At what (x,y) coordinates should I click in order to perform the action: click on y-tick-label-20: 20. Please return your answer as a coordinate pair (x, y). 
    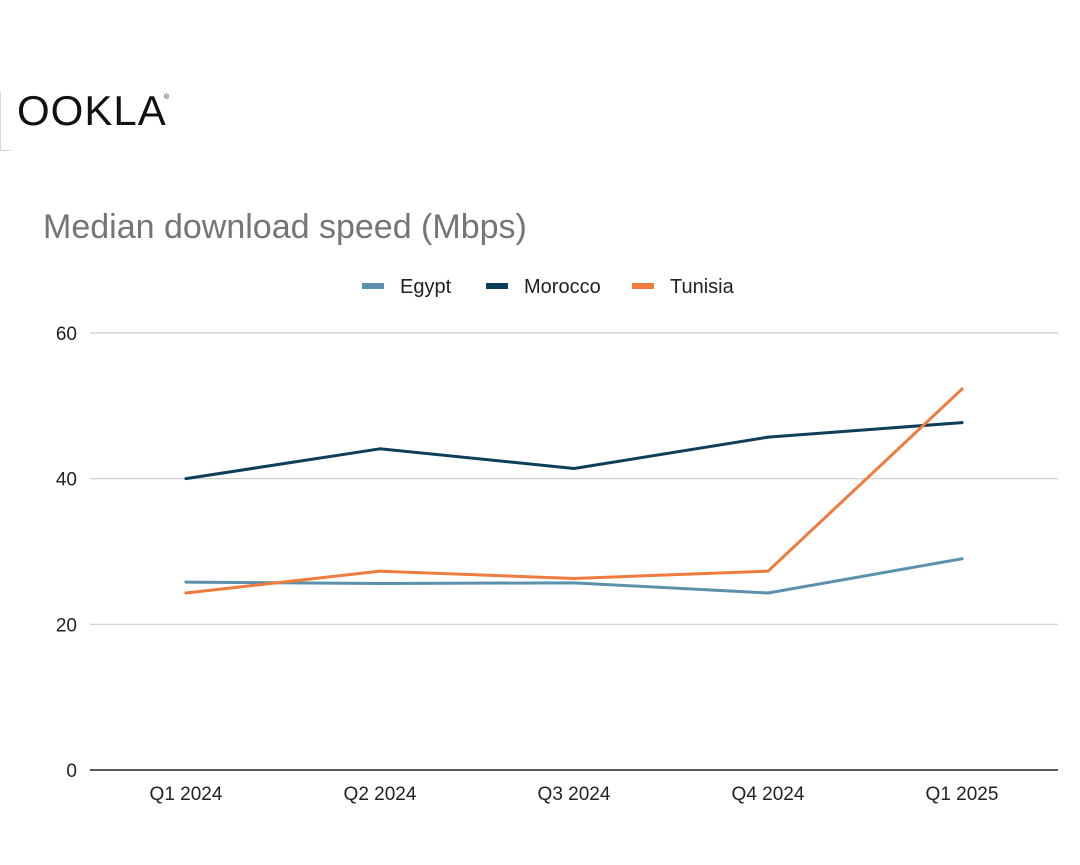
    Looking at the image, I should click on (66, 625).